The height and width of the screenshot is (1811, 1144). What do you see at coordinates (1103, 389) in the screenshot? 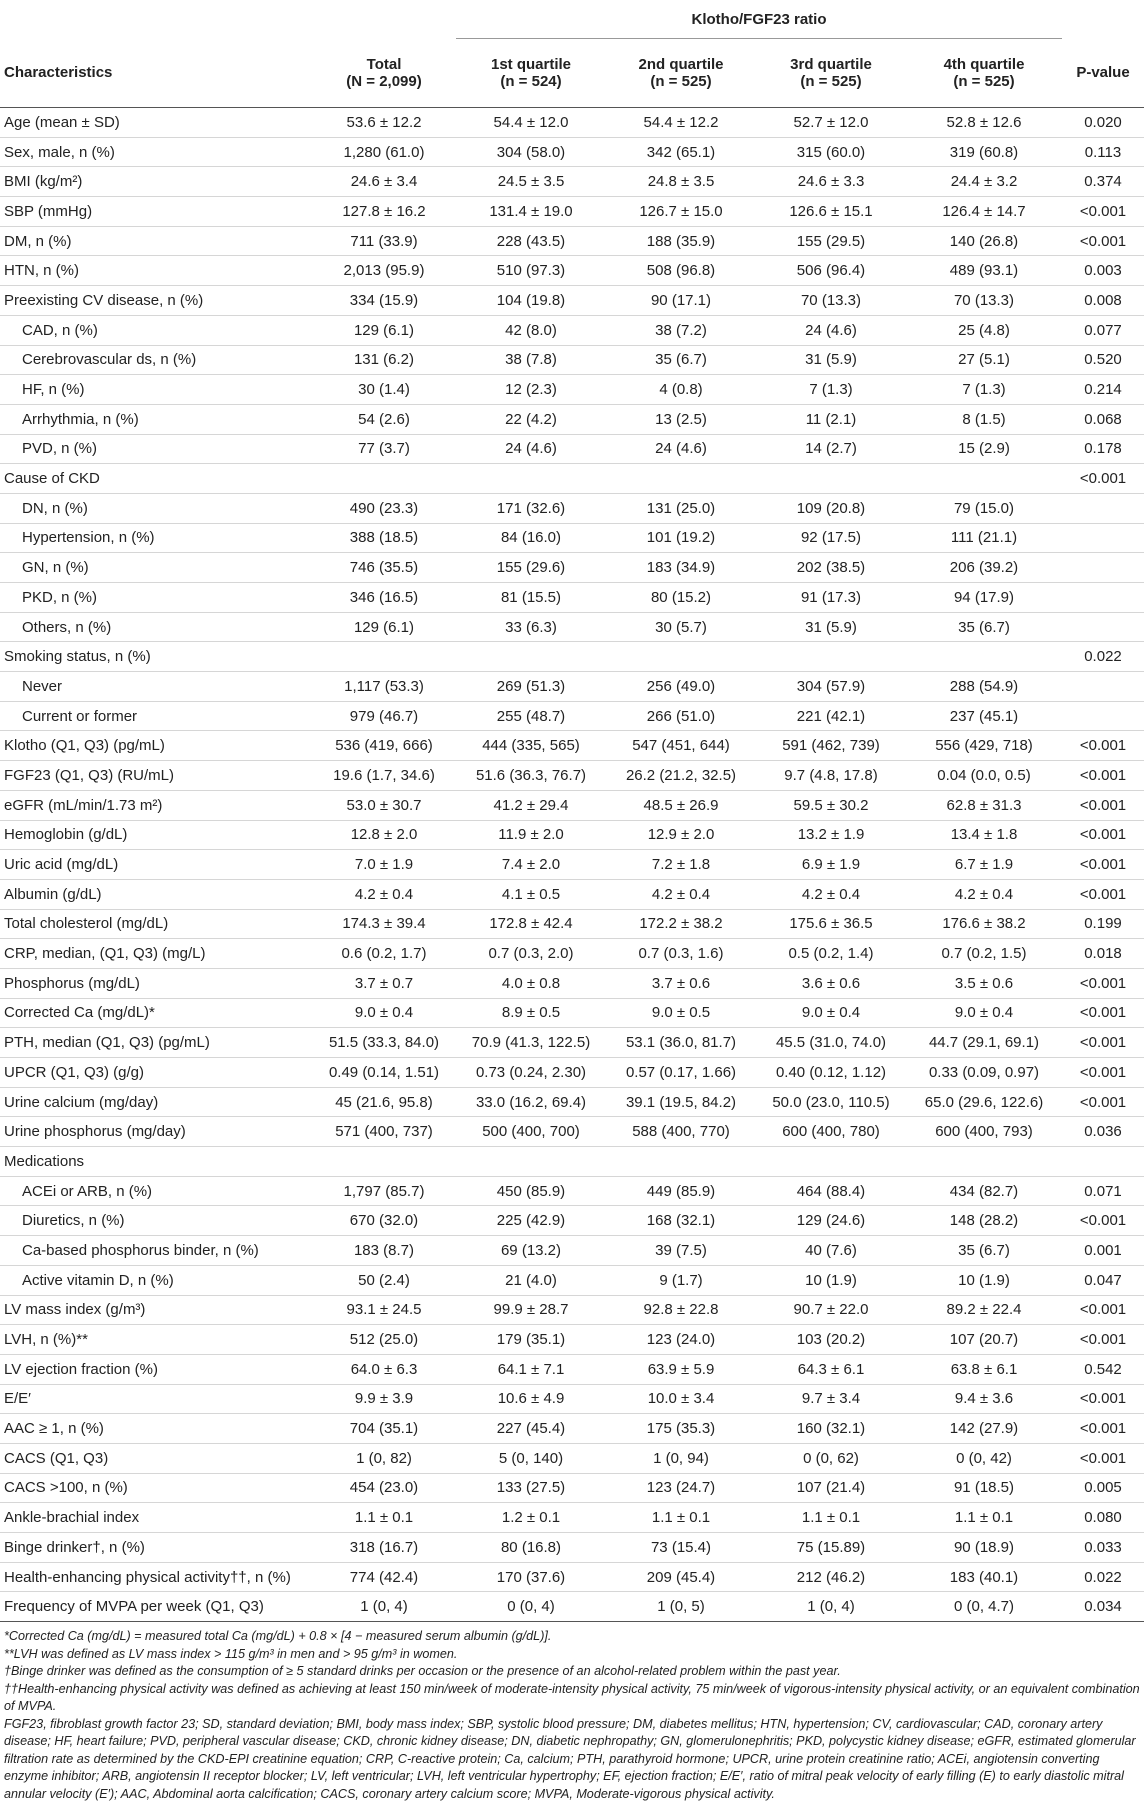
I see `cell: 0.214` at bounding box center [1103, 389].